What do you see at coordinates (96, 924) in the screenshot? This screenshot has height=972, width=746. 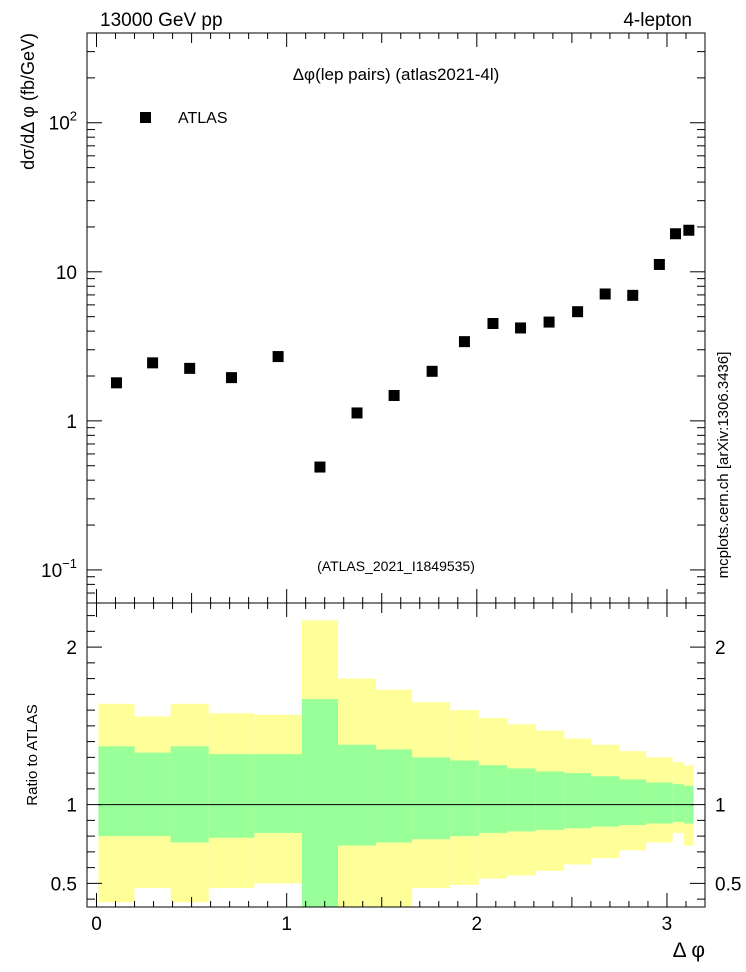 I see `x-tick-label: 0` at bounding box center [96, 924].